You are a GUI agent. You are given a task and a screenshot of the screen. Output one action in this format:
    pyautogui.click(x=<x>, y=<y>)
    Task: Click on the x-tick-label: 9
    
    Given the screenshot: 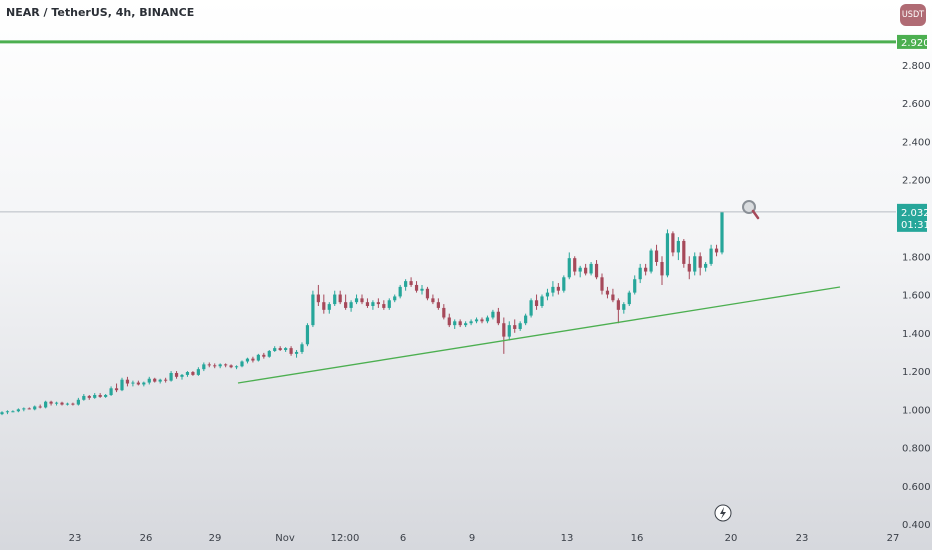 What is the action you would take?
    pyautogui.click(x=472, y=538)
    